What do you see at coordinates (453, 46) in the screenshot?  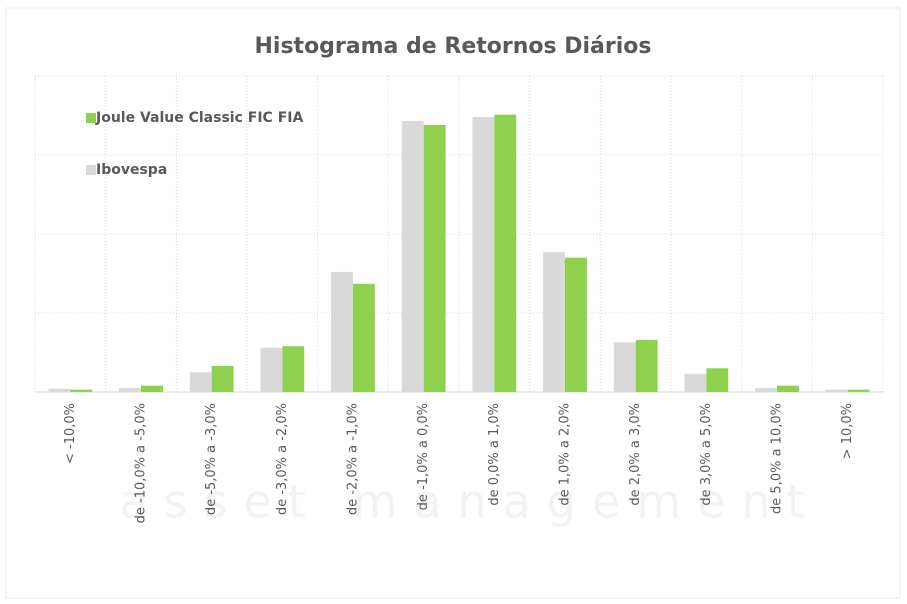 I see `chart-title: Histograma de Retornos Diários` at bounding box center [453, 46].